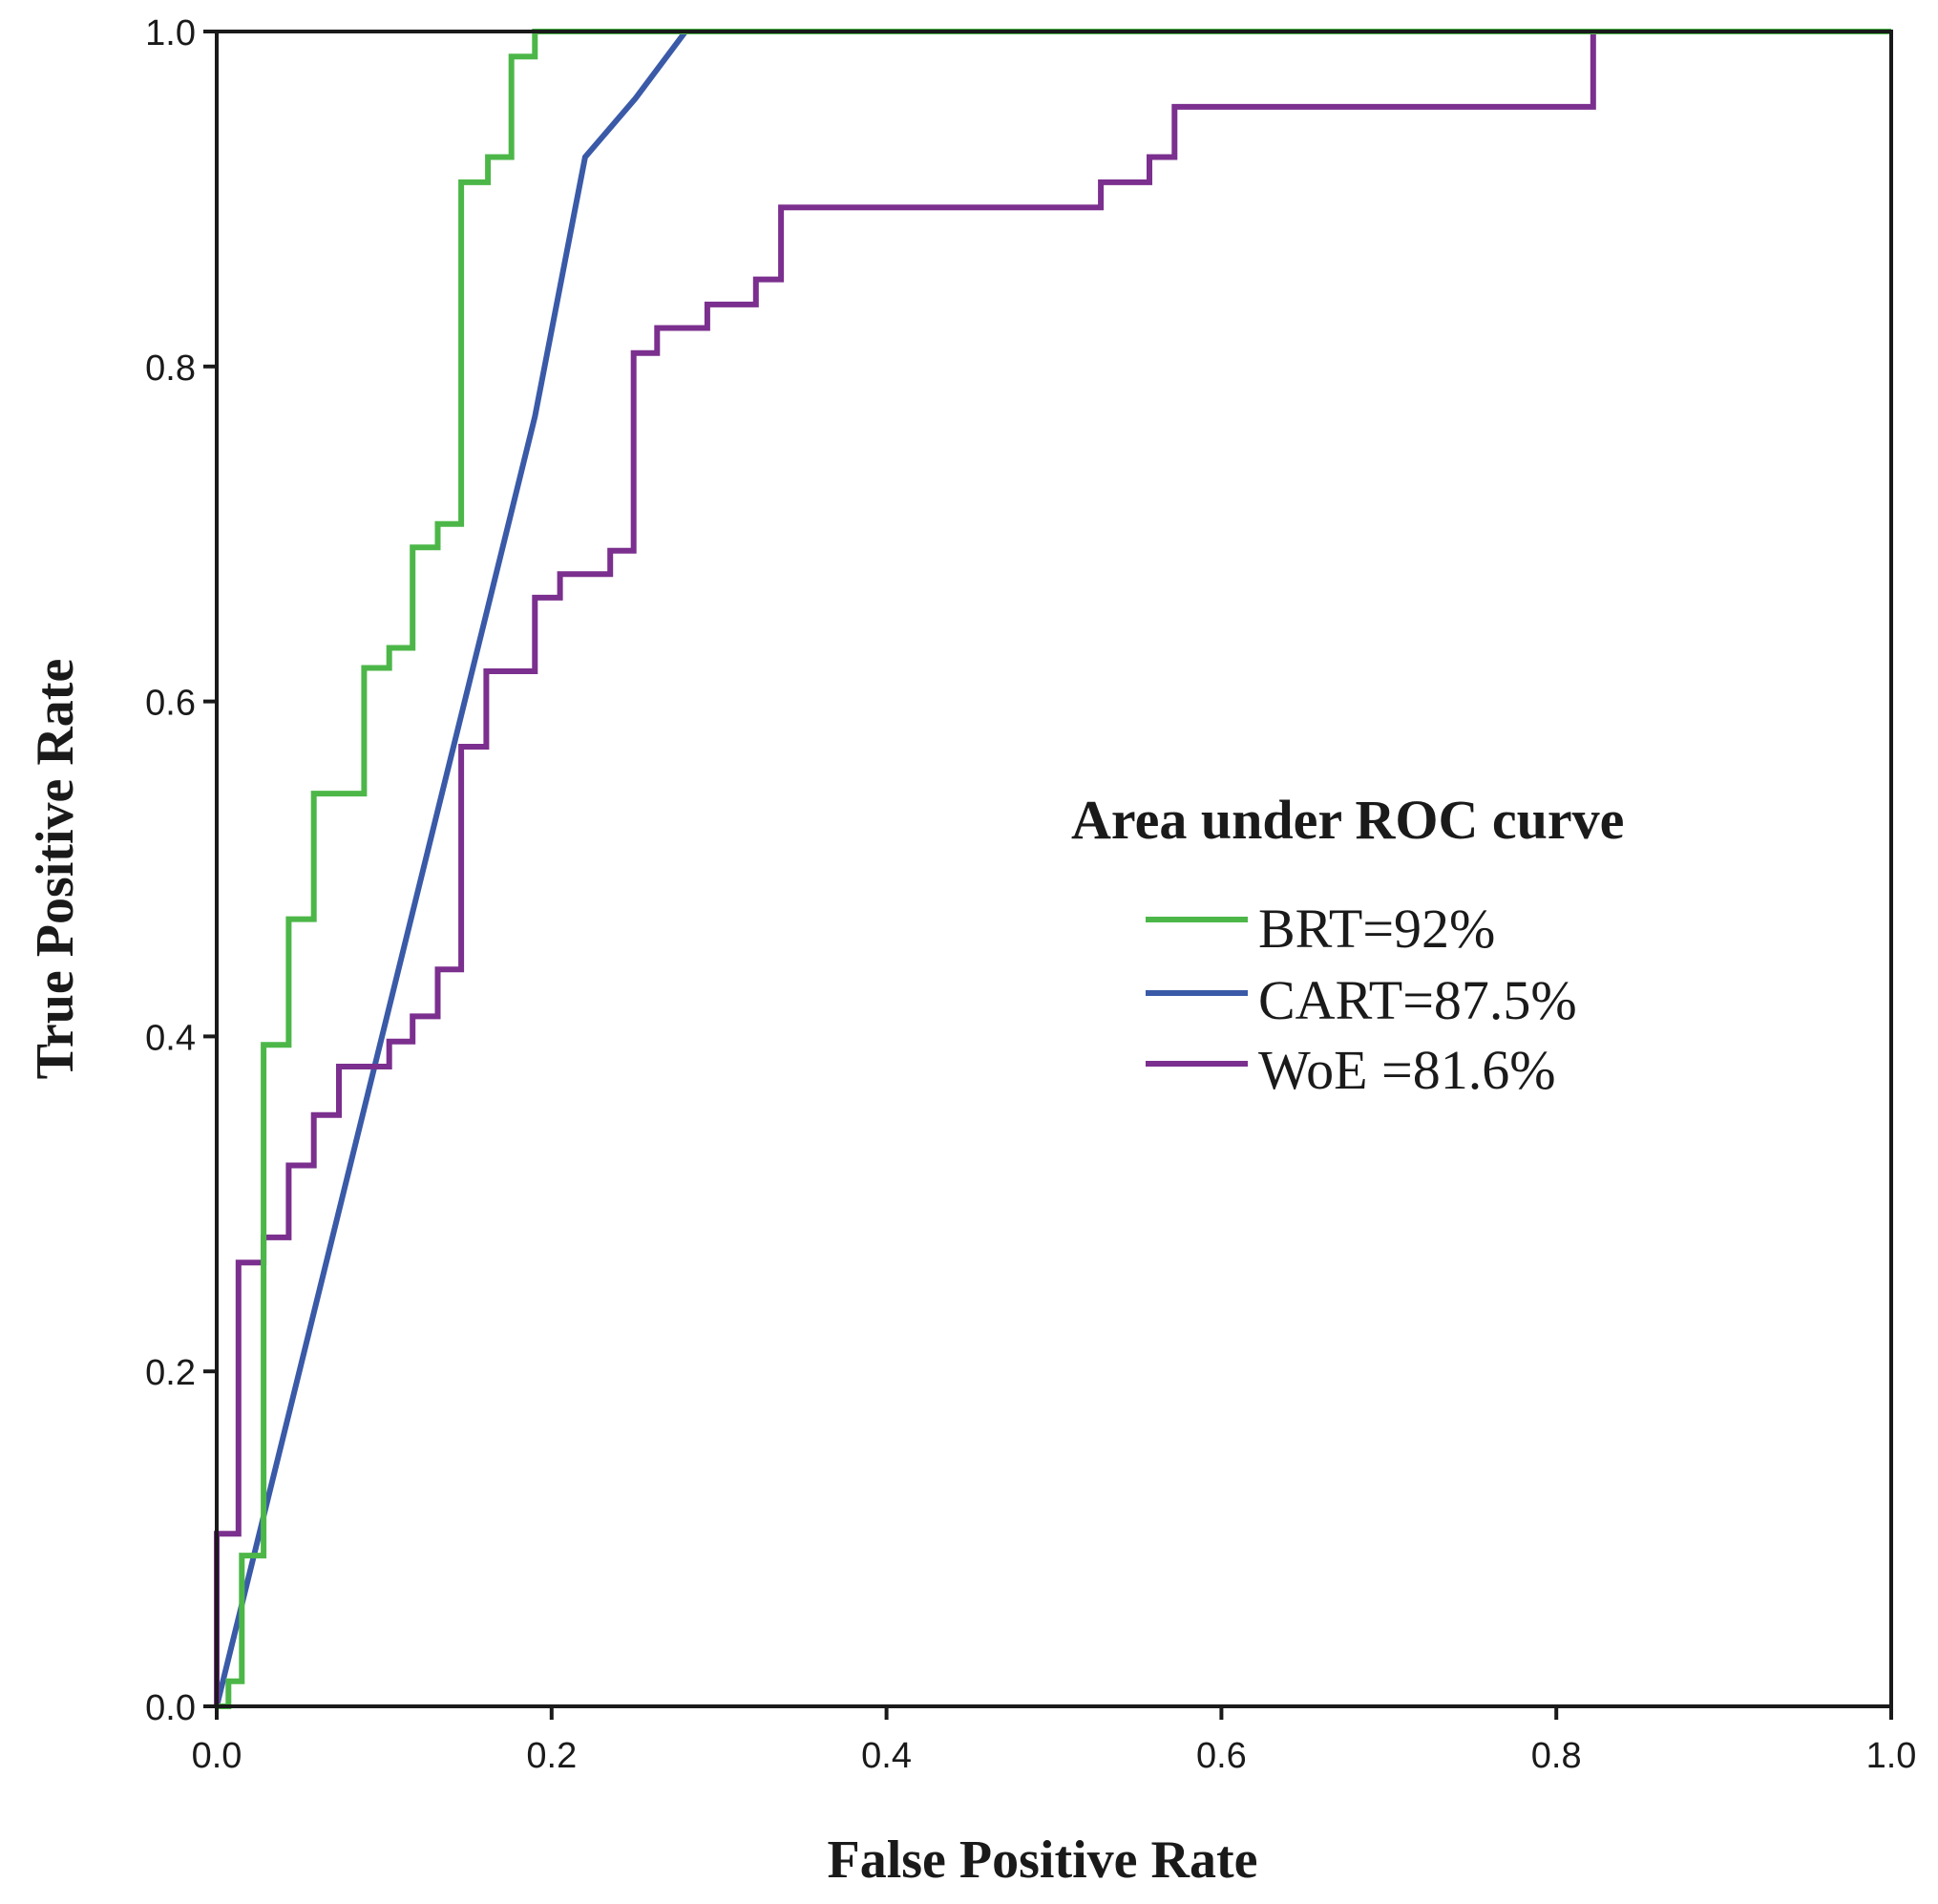 The image size is (1938, 1904). What do you see at coordinates (170, 1373) in the screenshot?
I see `y-tick-label: 0.2` at bounding box center [170, 1373].